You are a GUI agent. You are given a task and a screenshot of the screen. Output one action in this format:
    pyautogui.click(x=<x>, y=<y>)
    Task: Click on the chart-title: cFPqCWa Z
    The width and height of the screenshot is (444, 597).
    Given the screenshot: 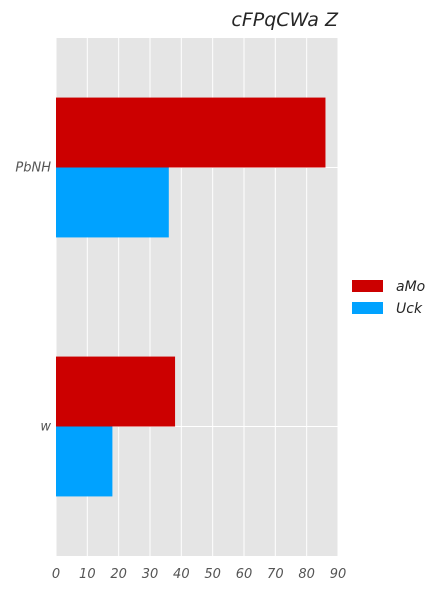 What is the action you would take?
    pyautogui.click(x=285, y=20)
    